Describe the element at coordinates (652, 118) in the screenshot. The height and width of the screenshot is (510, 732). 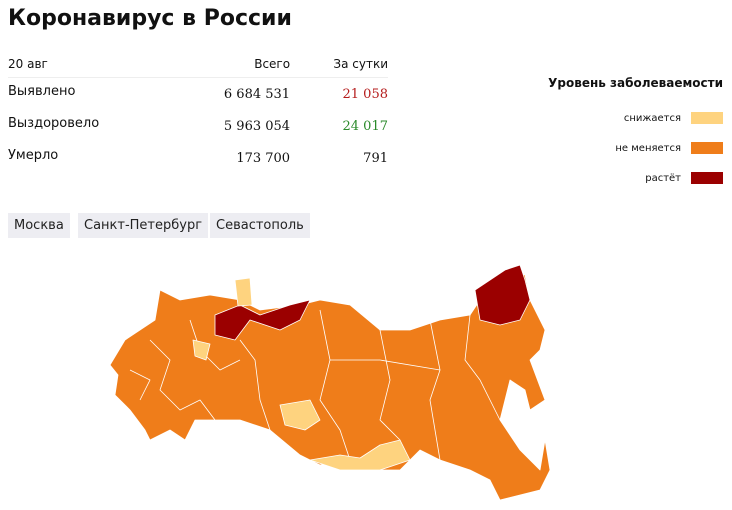
I see `legend-label: снижается` at that location.